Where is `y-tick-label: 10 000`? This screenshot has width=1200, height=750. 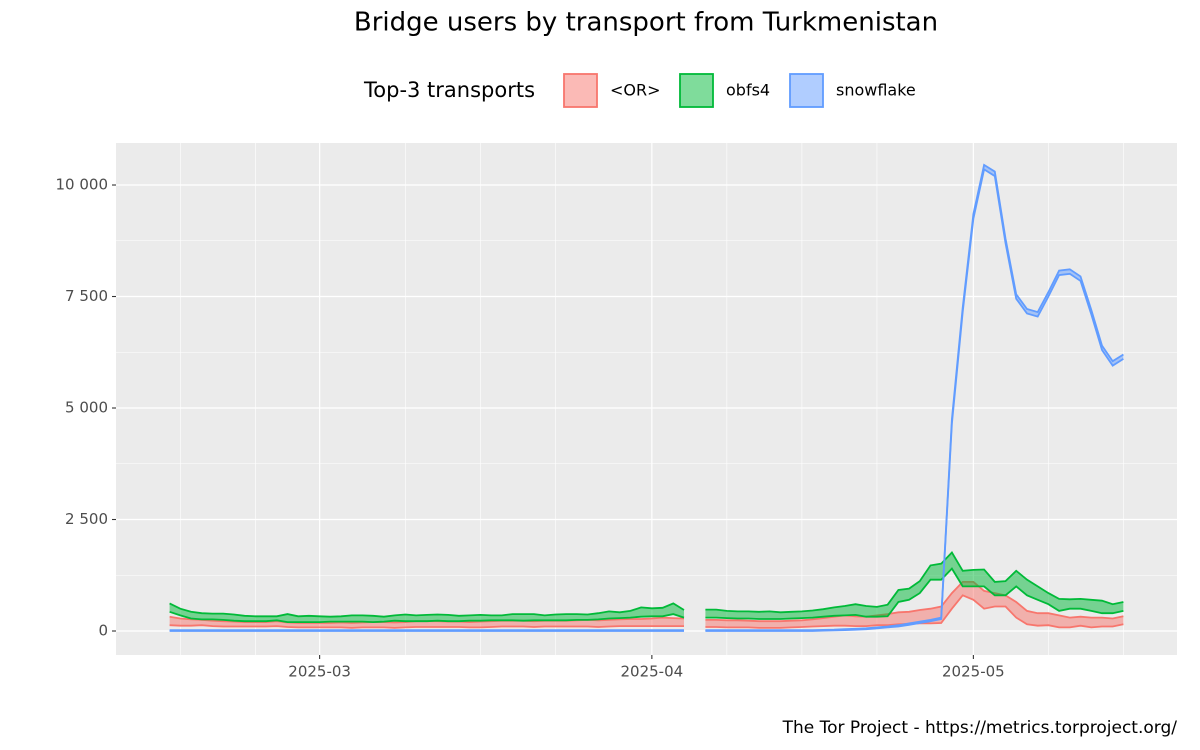
y-tick-label: 10 000 is located at coordinates (82, 185).